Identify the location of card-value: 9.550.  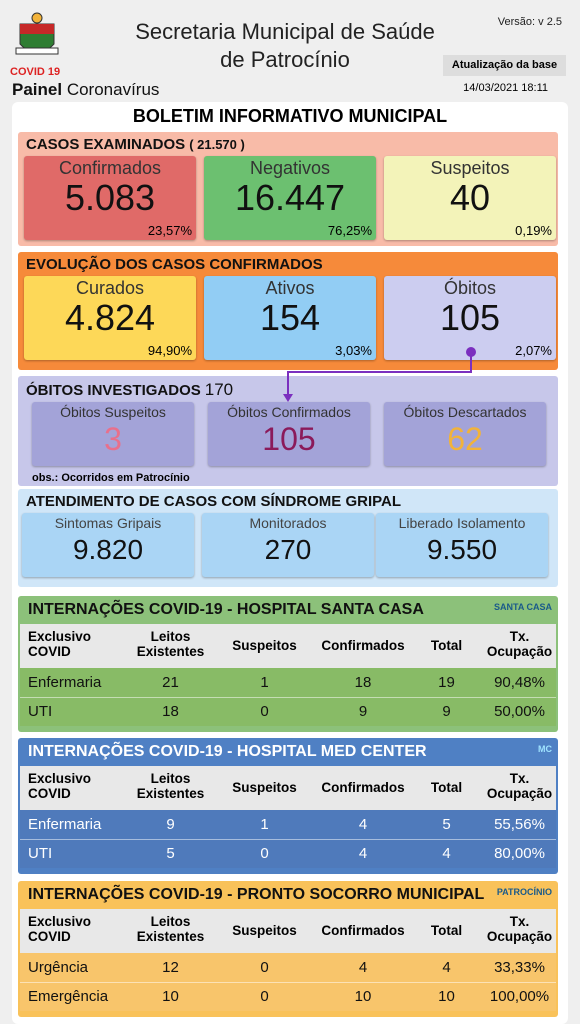
(462, 549).